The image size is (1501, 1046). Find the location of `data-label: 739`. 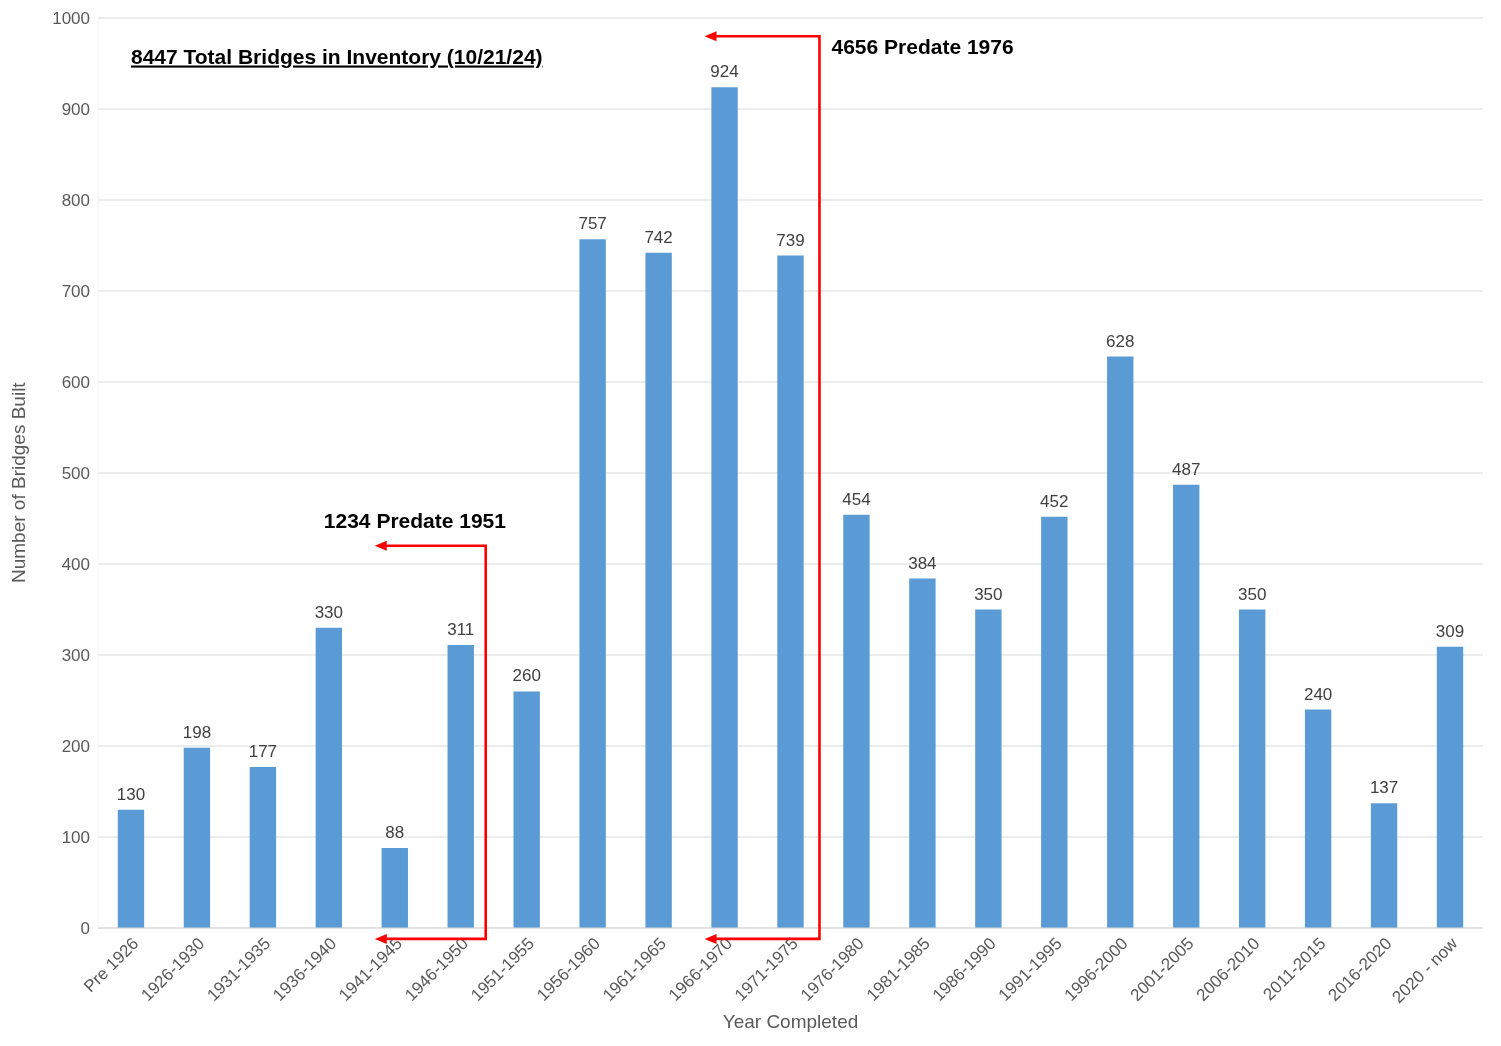

data-label: 739 is located at coordinates (790, 240).